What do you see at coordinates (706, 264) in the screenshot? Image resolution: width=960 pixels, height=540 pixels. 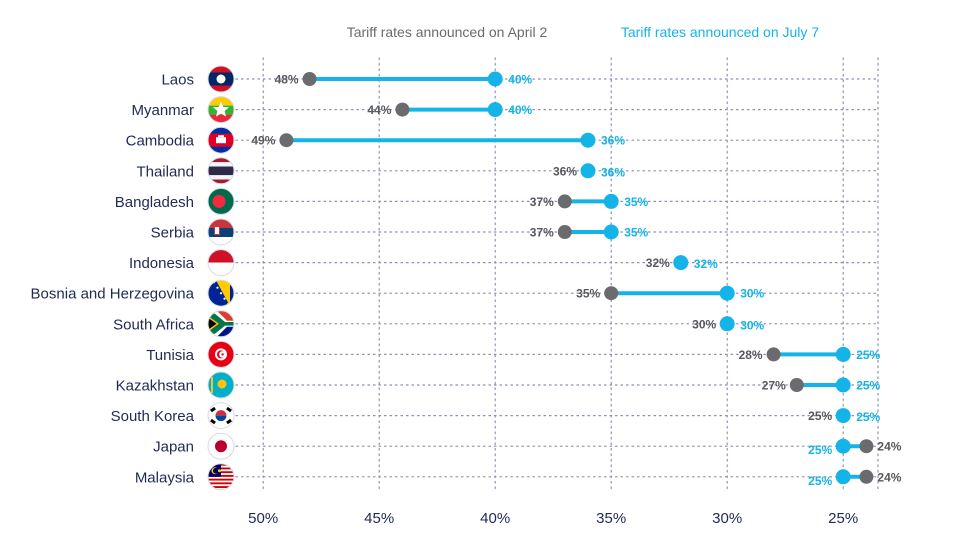 I see `value-label-july: 32%` at bounding box center [706, 264].